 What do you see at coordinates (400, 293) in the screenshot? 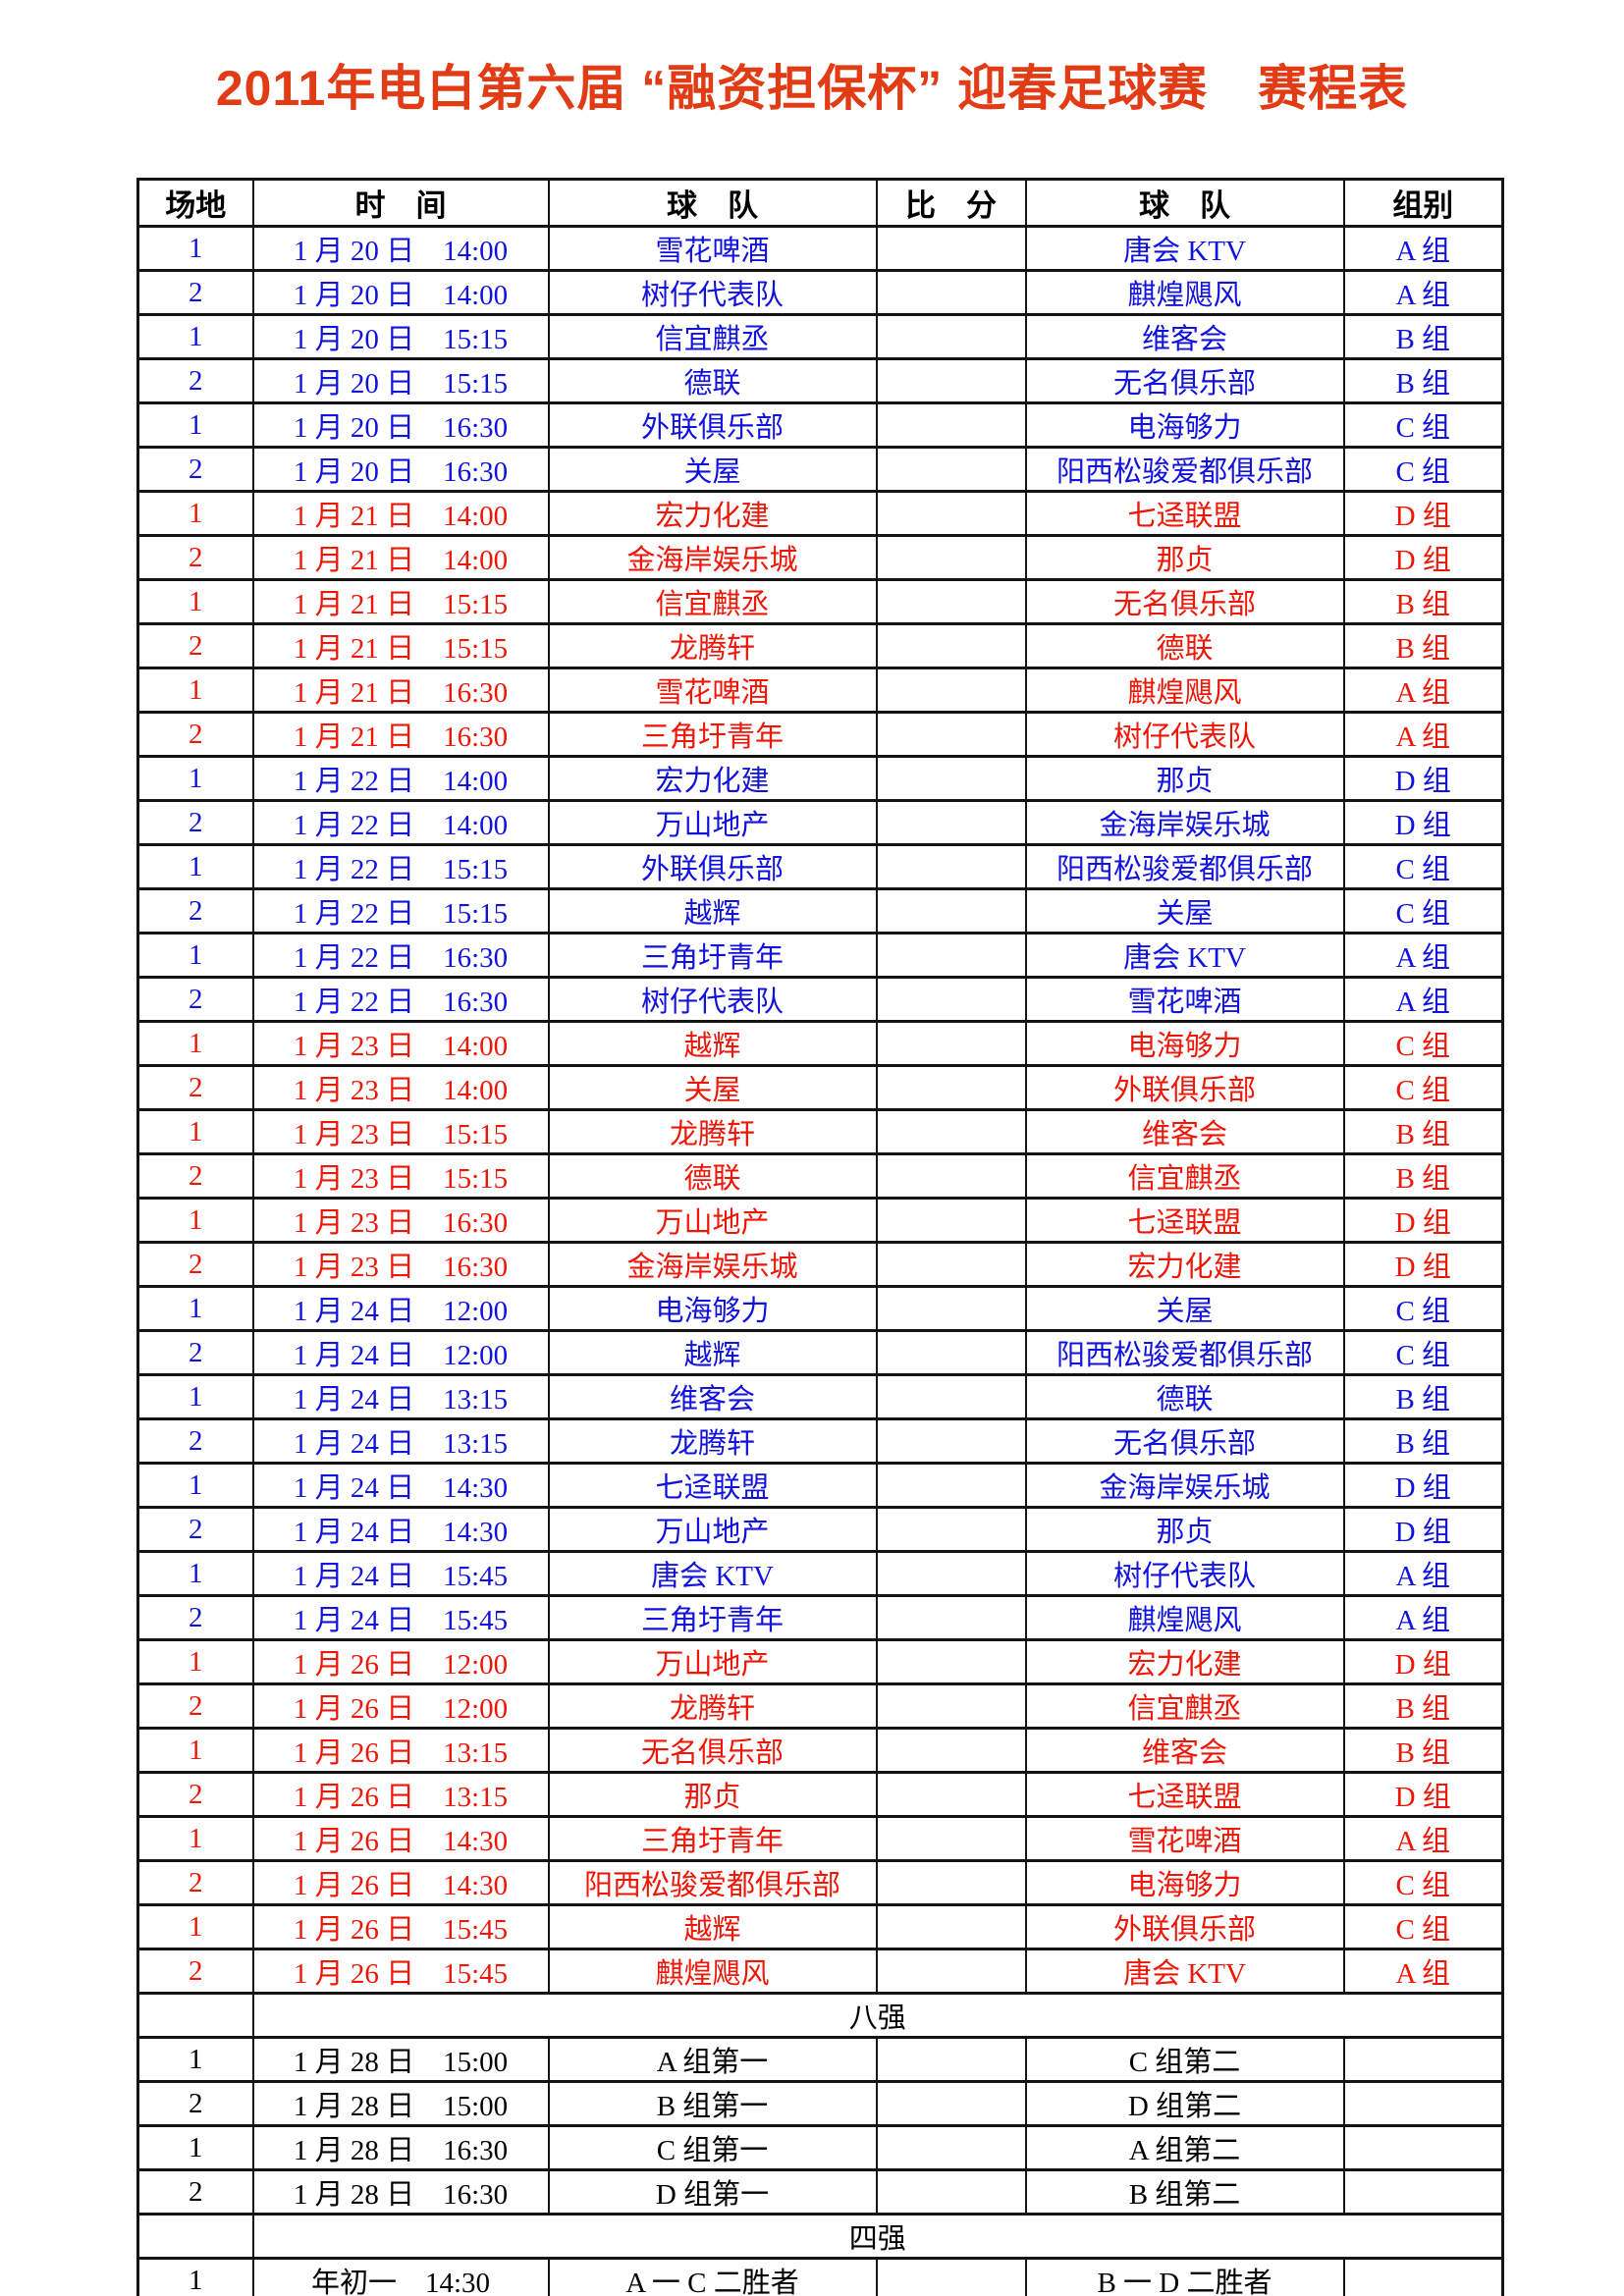
I see `time-cell: 1 月 20 日 14:00` at bounding box center [400, 293].